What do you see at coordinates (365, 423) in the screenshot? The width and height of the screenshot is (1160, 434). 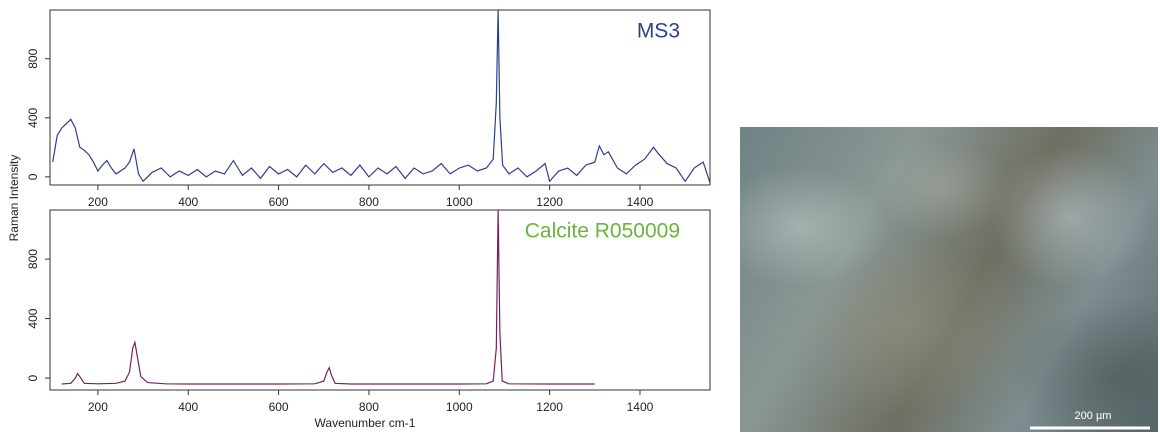 I see `x-axis-label: Wavenumber cm-1` at bounding box center [365, 423].